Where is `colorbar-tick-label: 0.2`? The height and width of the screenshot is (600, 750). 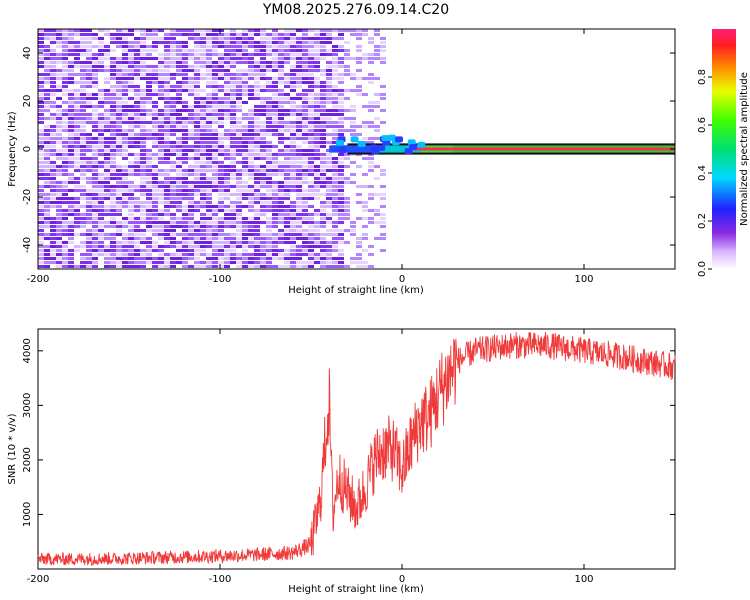
colorbar-tick-label: 0.2 is located at coordinates (702, 221).